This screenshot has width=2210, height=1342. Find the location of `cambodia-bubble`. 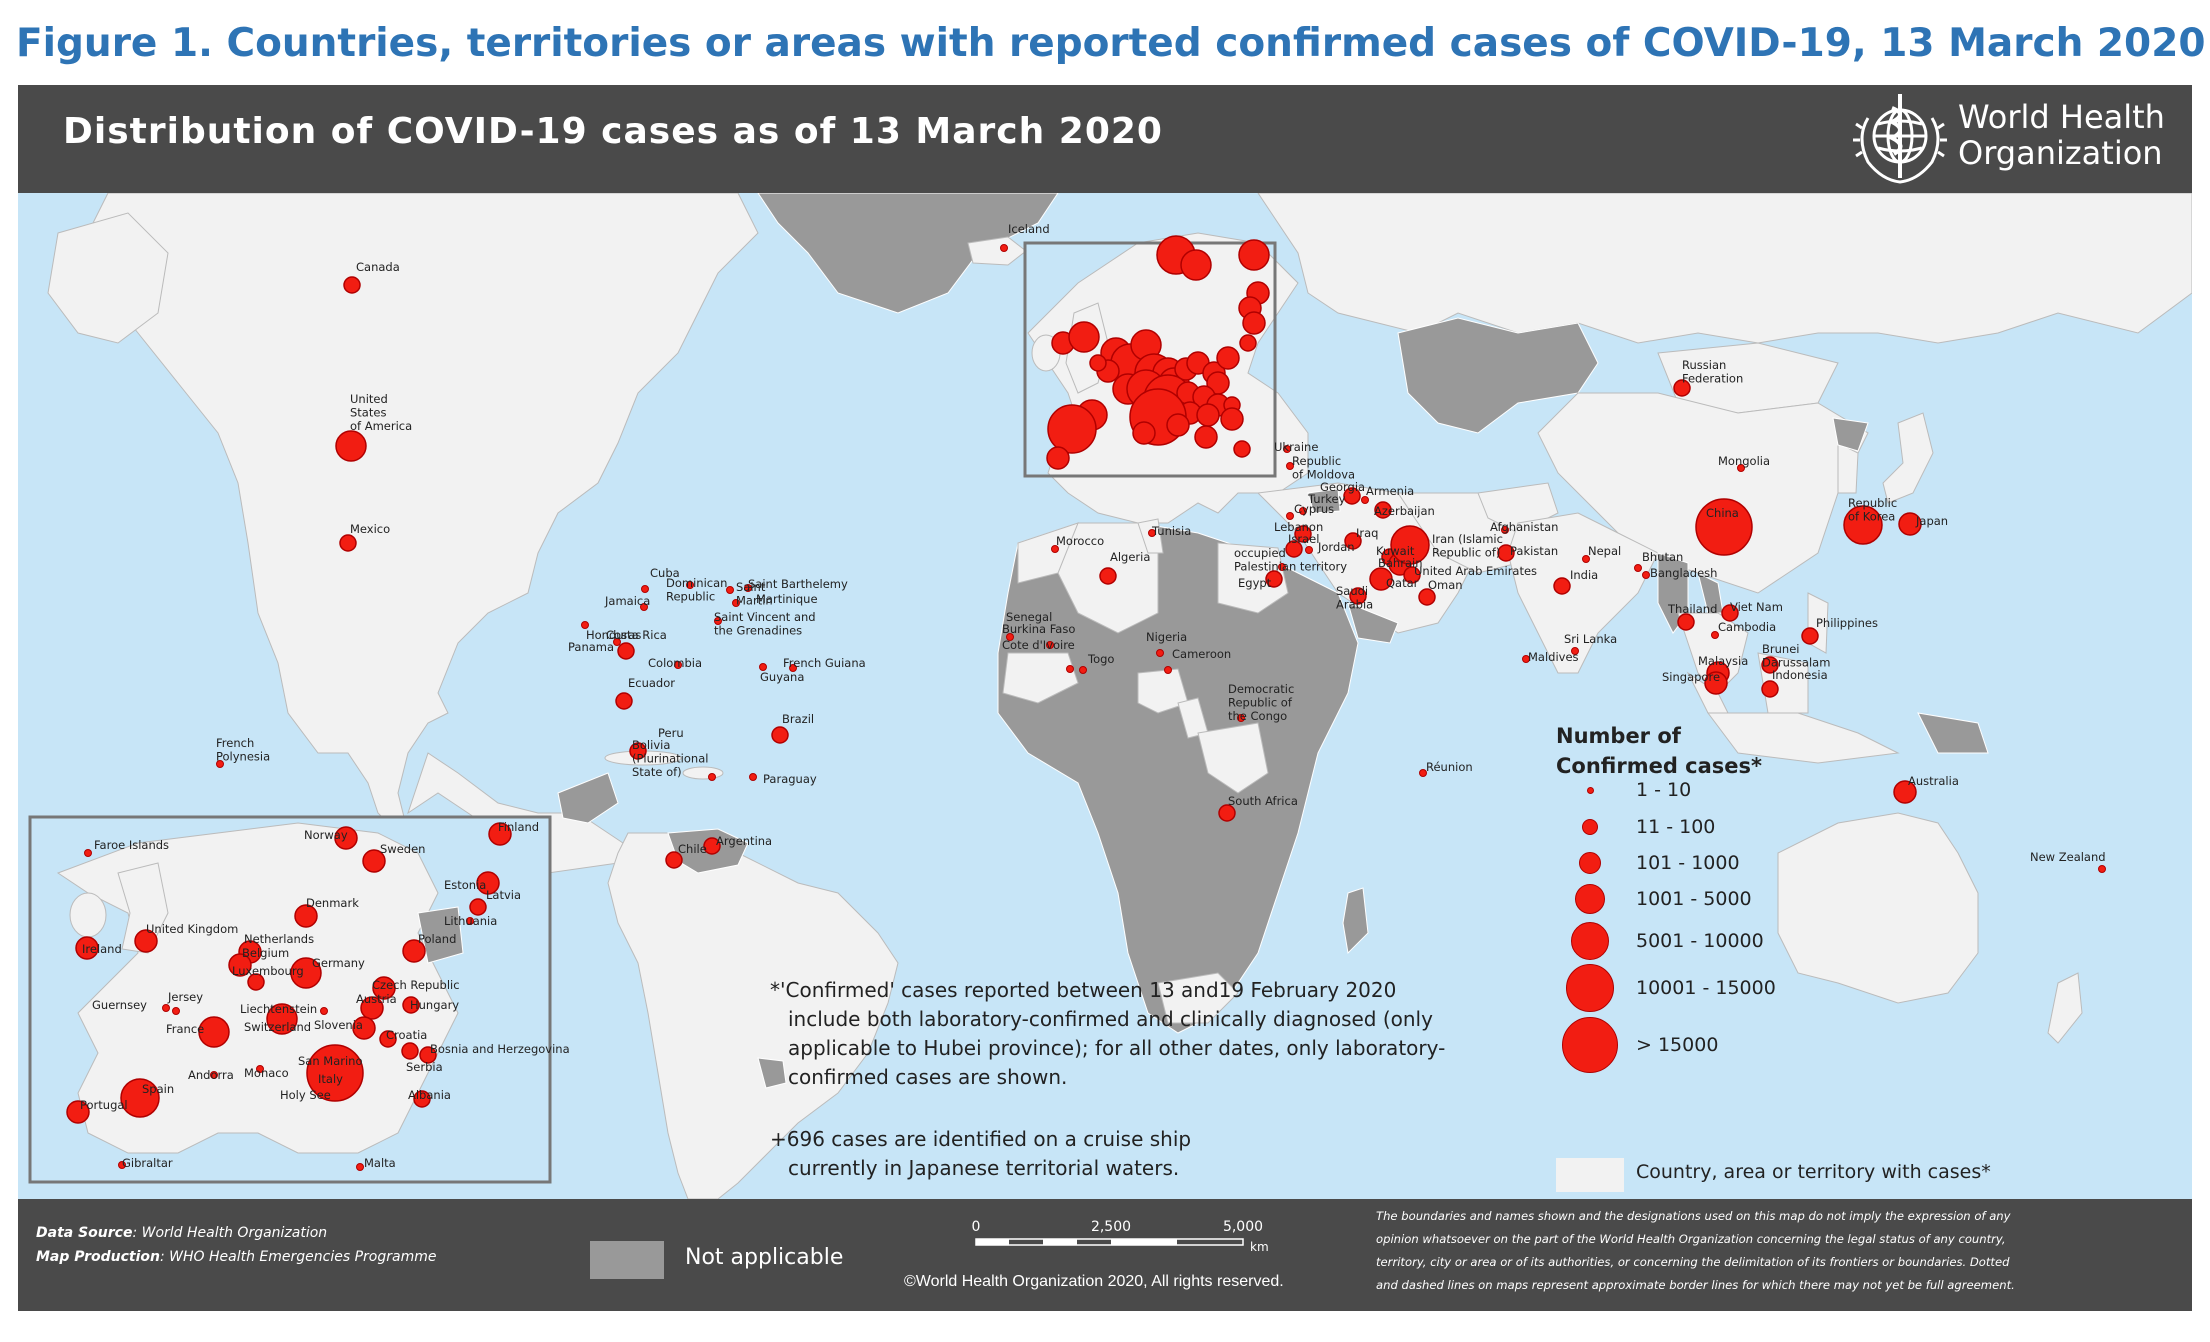

cambodia-bubble is located at coordinates (1715, 635).